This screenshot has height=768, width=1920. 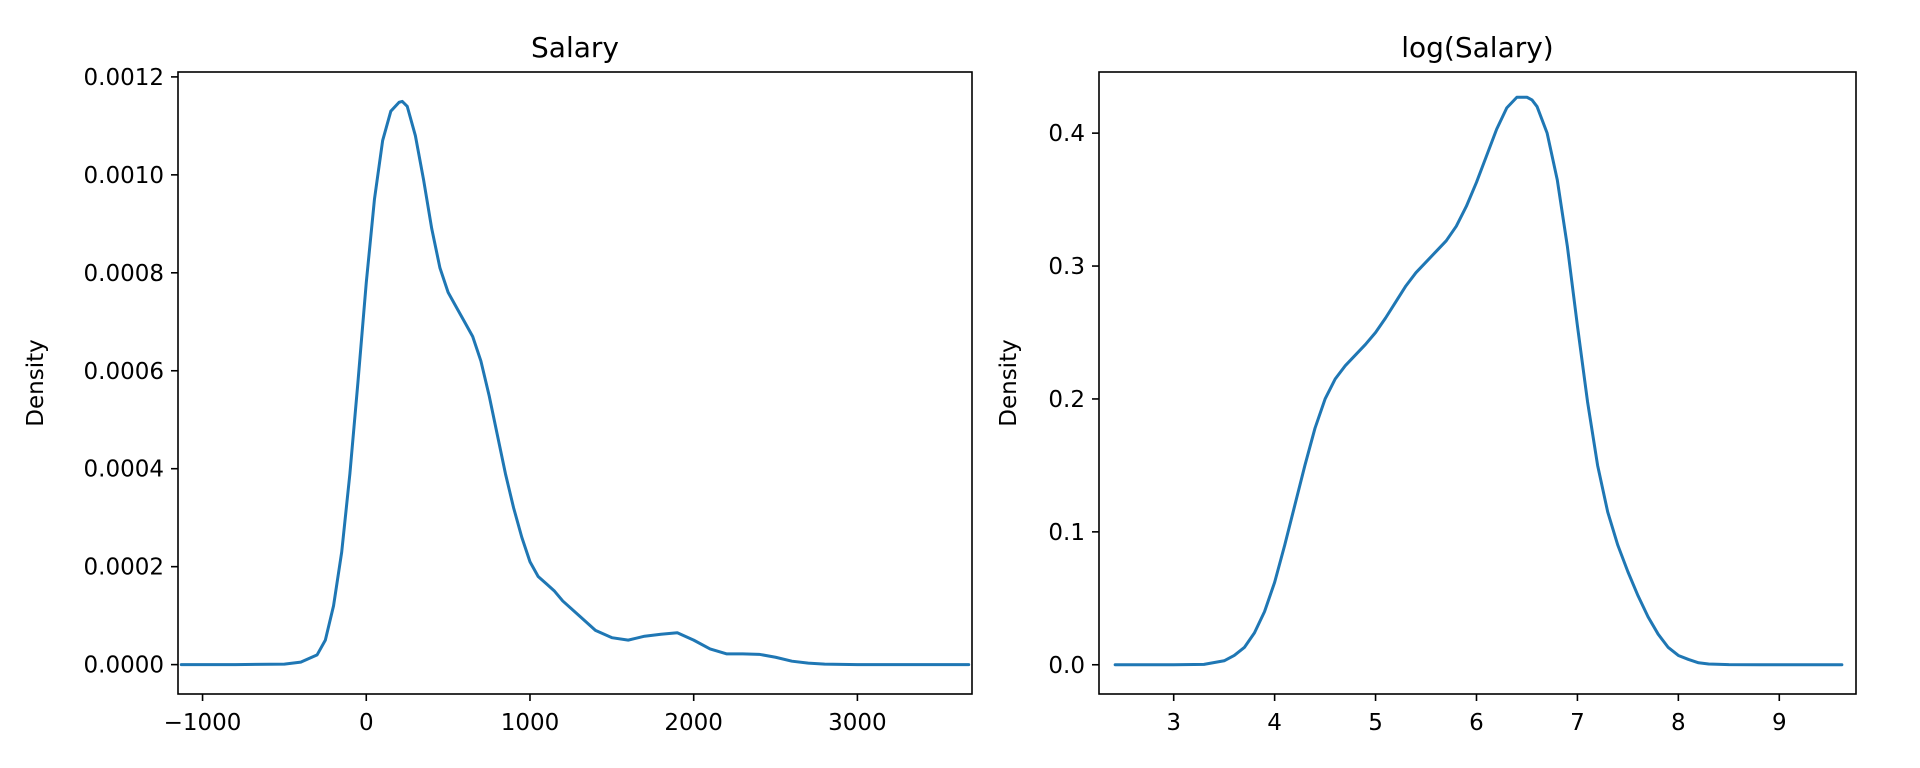 What do you see at coordinates (1066, 267) in the screenshot?
I see `y-tick-label: 0.3` at bounding box center [1066, 267].